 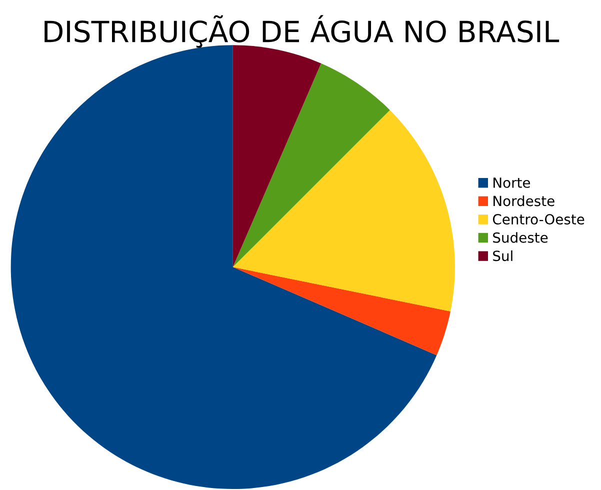 I want to click on legend-label: Norte, so click(x=512, y=183).